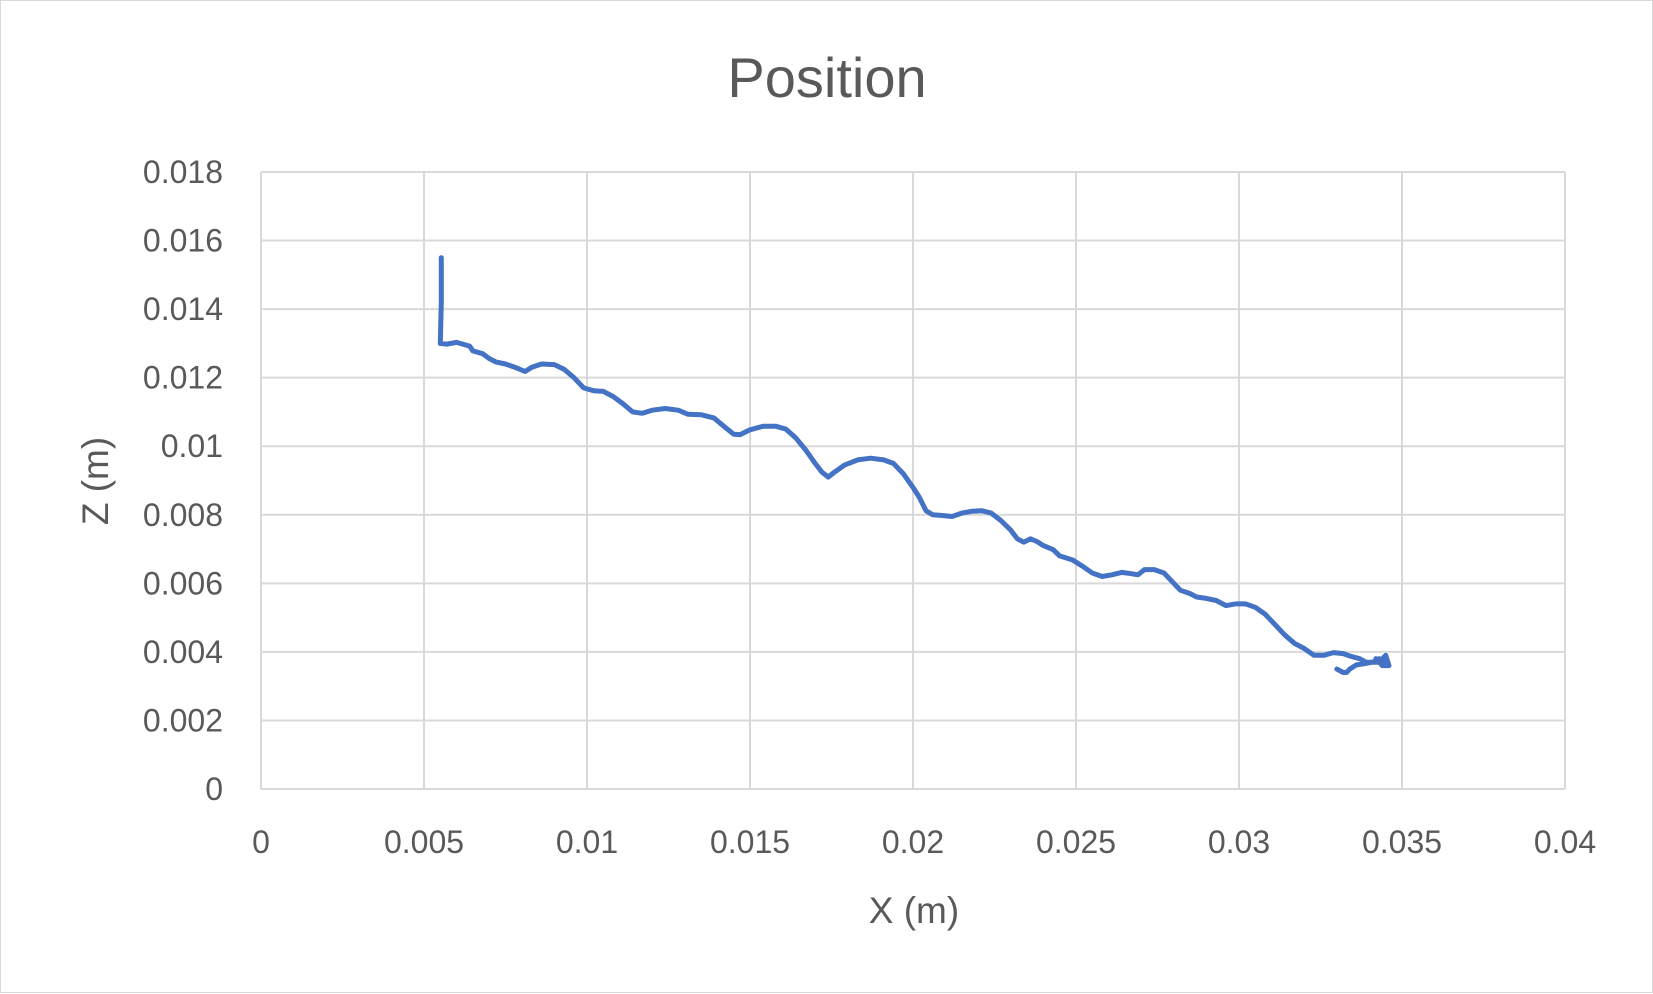 The image size is (1653, 994). Describe the element at coordinates (1076, 842) in the screenshot. I see `x-tick-label: 0.025` at that location.